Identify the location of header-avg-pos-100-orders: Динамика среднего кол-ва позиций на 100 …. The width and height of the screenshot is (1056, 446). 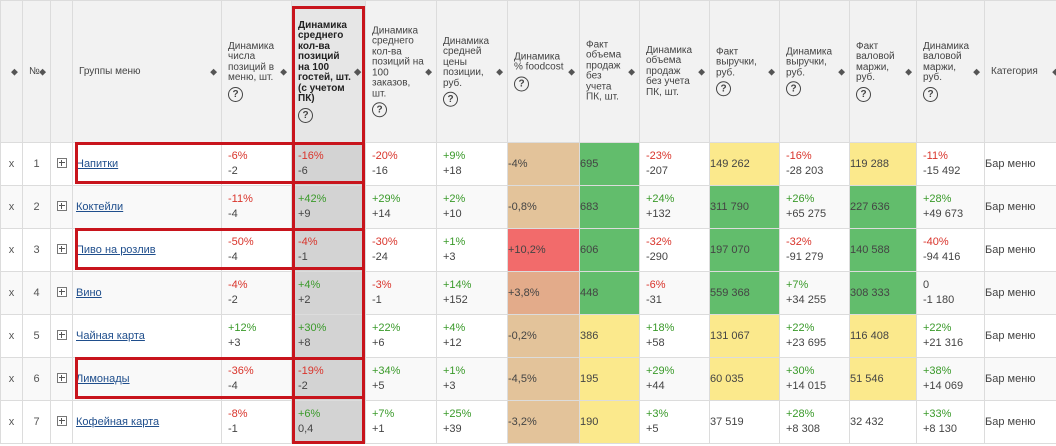
(401, 71).